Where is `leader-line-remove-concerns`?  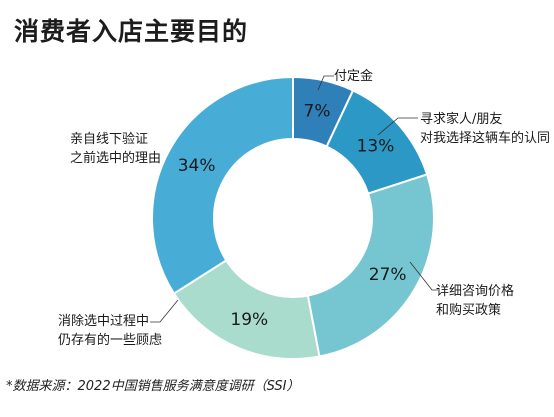
leader-line-remove-concerns is located at coordinates (164, 311).